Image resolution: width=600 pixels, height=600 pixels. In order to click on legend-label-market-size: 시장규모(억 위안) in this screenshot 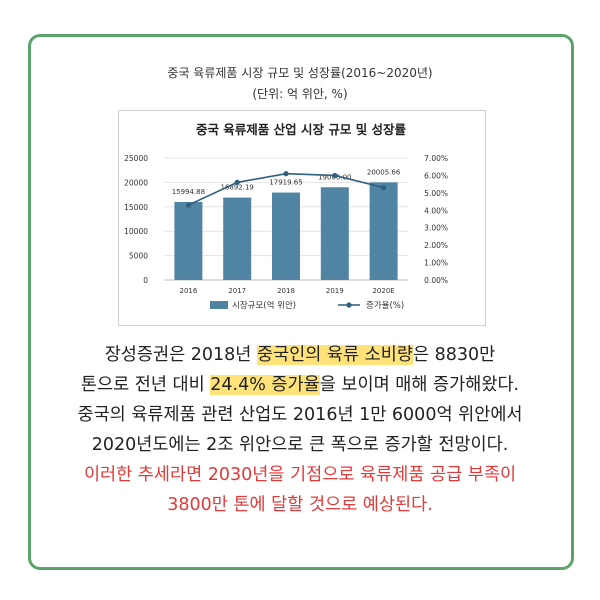, I will do `click(264, 305)`.